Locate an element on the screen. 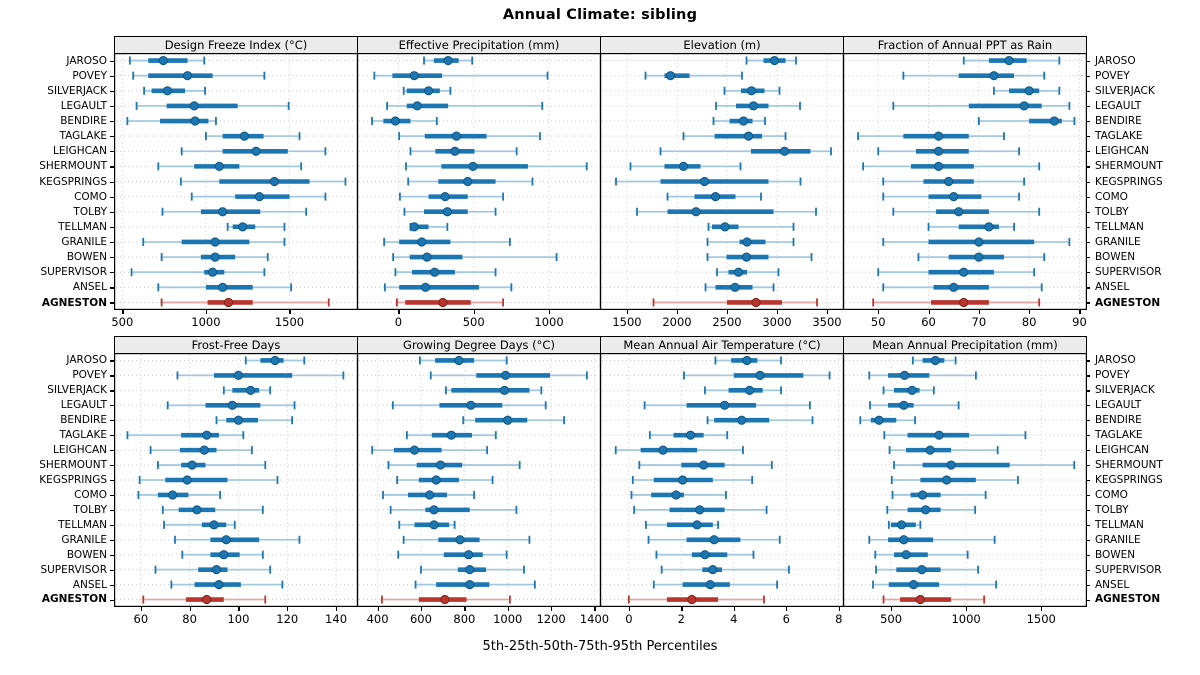 This screenshot has width=1200, height=675. chart-title: Annual Climate: sibling is located at coordinates (600, 15).